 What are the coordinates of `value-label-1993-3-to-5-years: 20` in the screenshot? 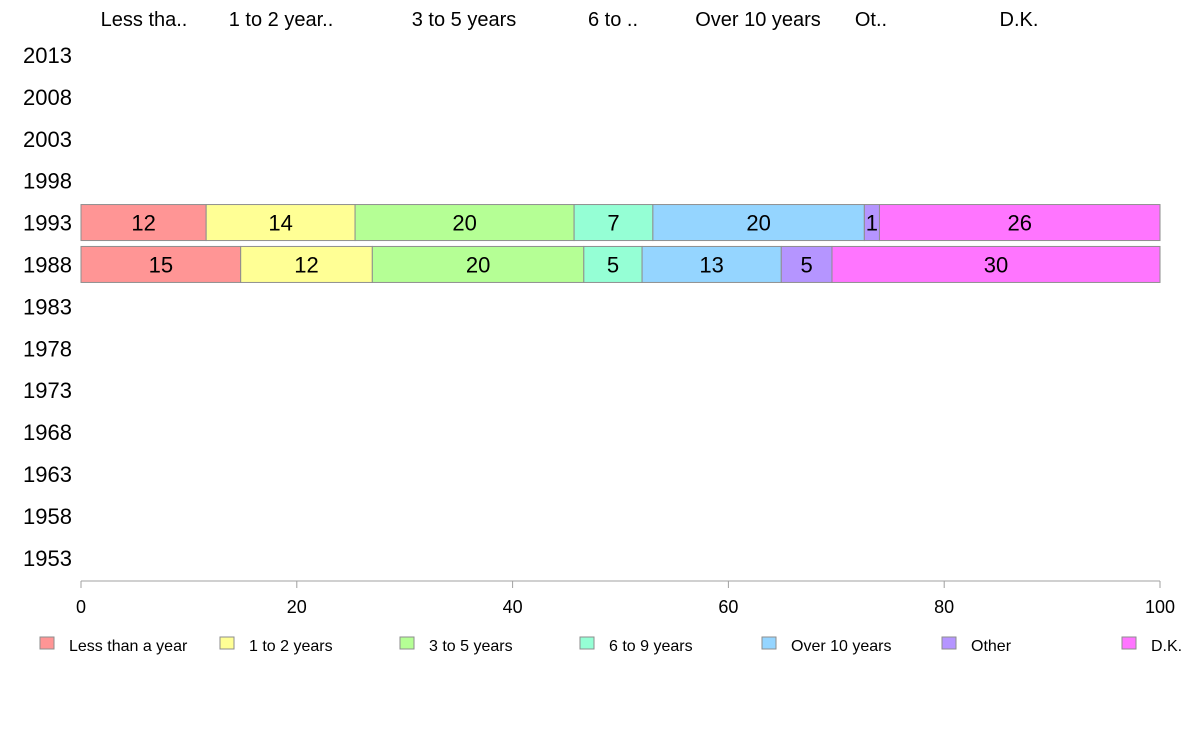 It's located at (464, 223).